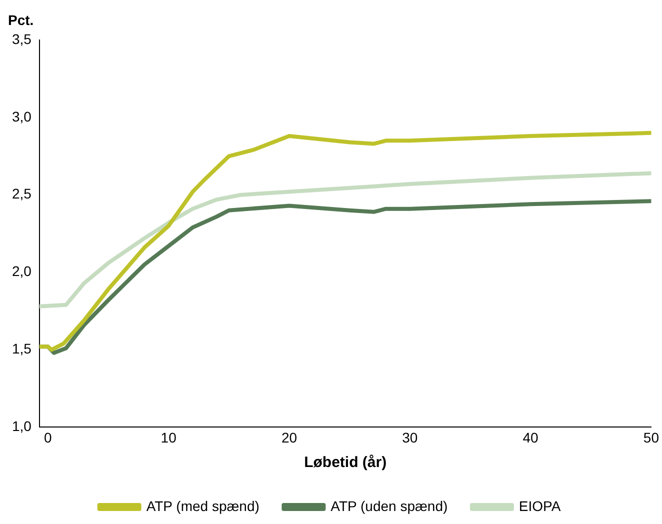  I want to click on y-tick-label: 1,5, so click(22, 348).